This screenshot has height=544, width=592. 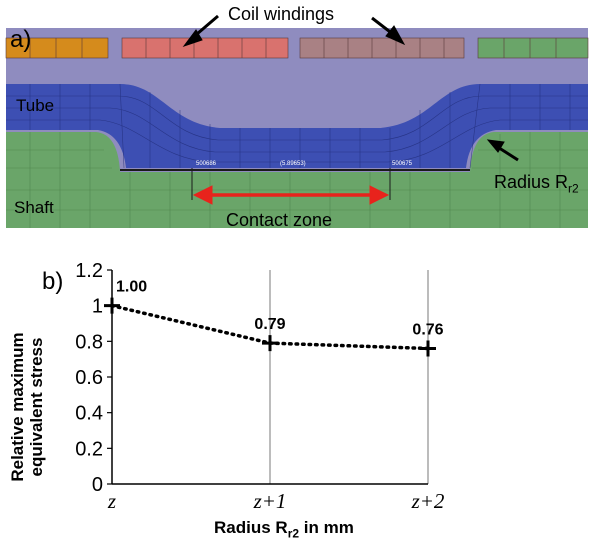 I want to click on y-tick-label: 1, so click(x=97, y=307).